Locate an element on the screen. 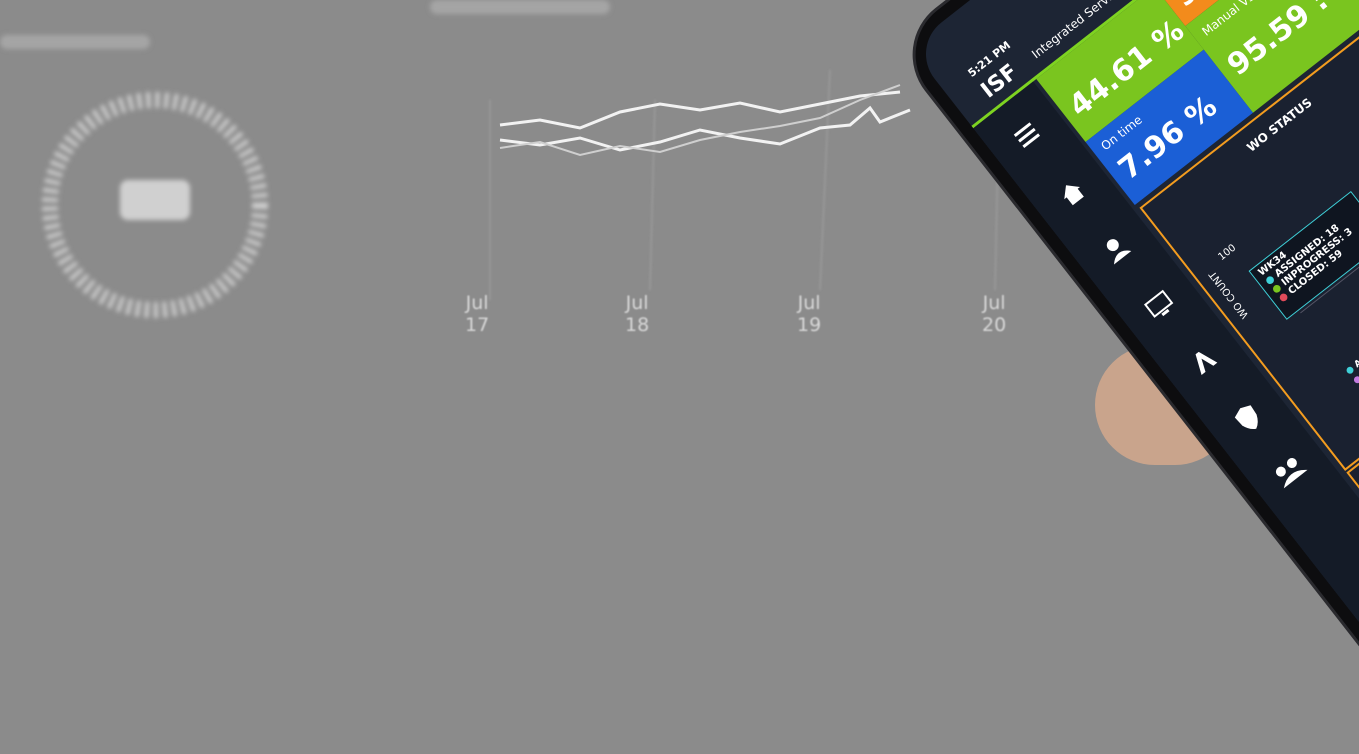 The width and height of the screenshot is (1359, 754). x-axis-label: Jul 18 is located at coordinates (637, 314).